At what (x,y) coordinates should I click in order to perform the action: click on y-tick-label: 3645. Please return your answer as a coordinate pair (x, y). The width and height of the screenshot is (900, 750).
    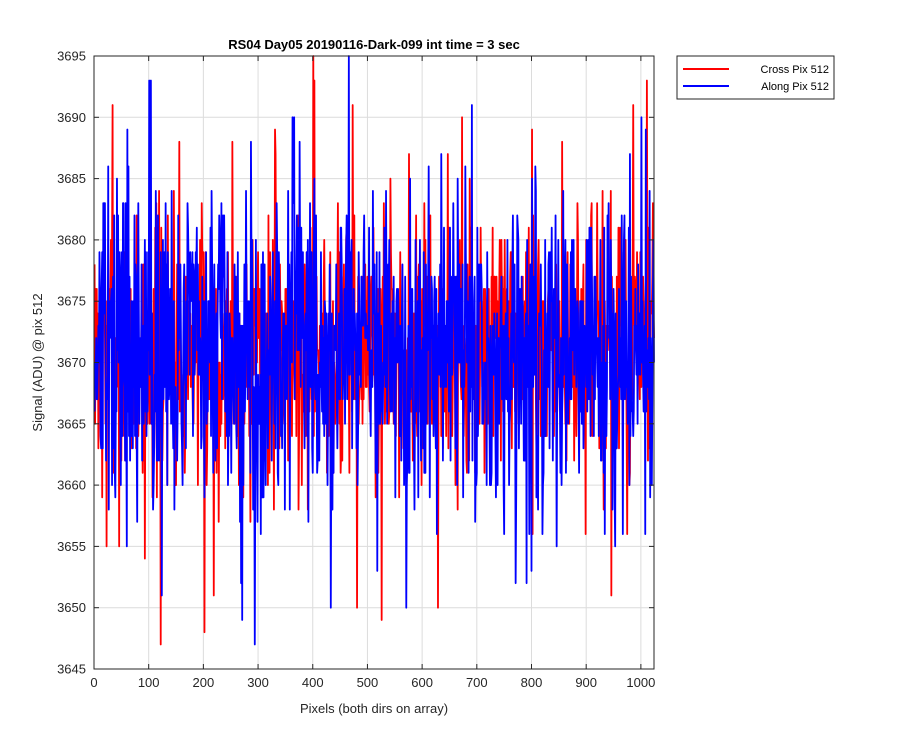
    Looking at the image, I should click on (71, 669).